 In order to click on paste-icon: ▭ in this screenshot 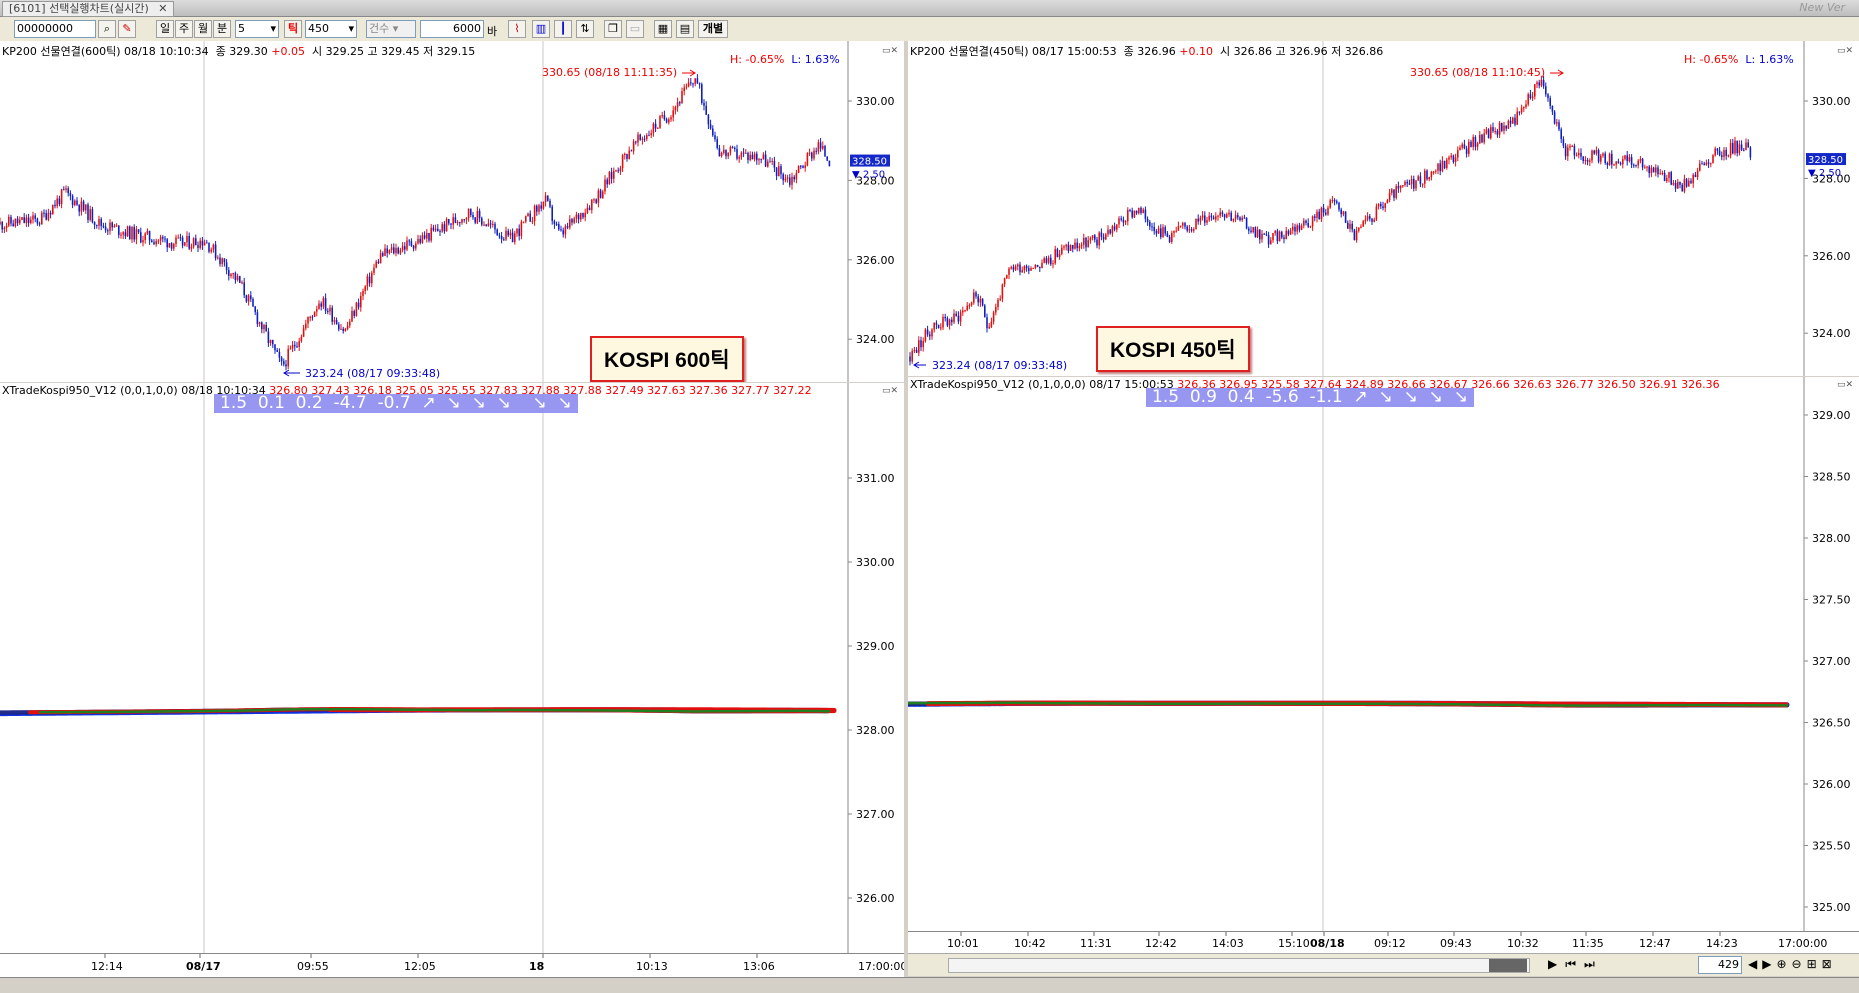, I will do `click(635, 29)`.